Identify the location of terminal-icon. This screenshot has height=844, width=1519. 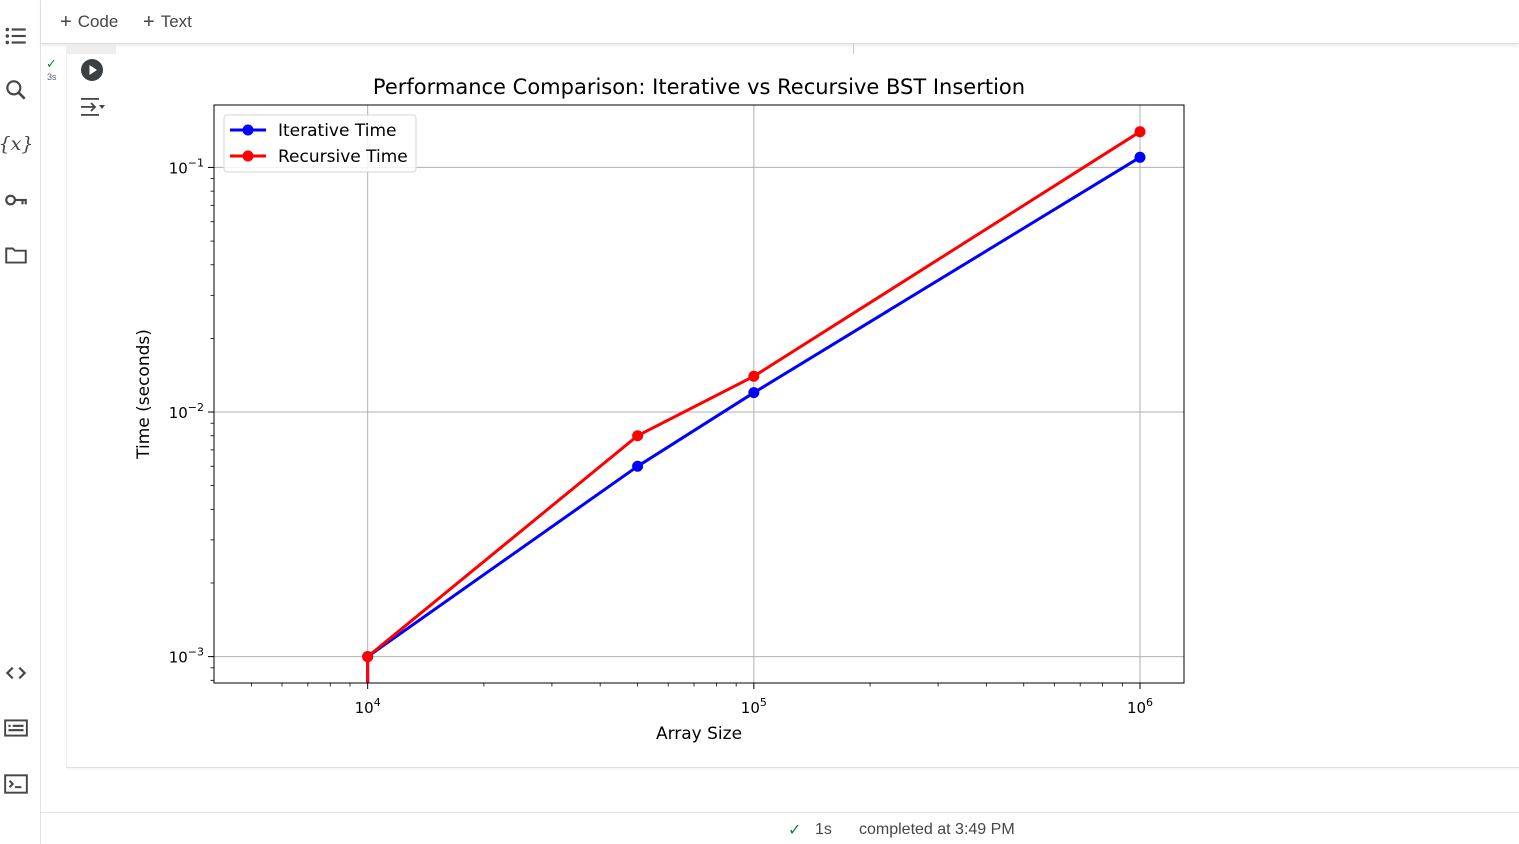
(16, 784).